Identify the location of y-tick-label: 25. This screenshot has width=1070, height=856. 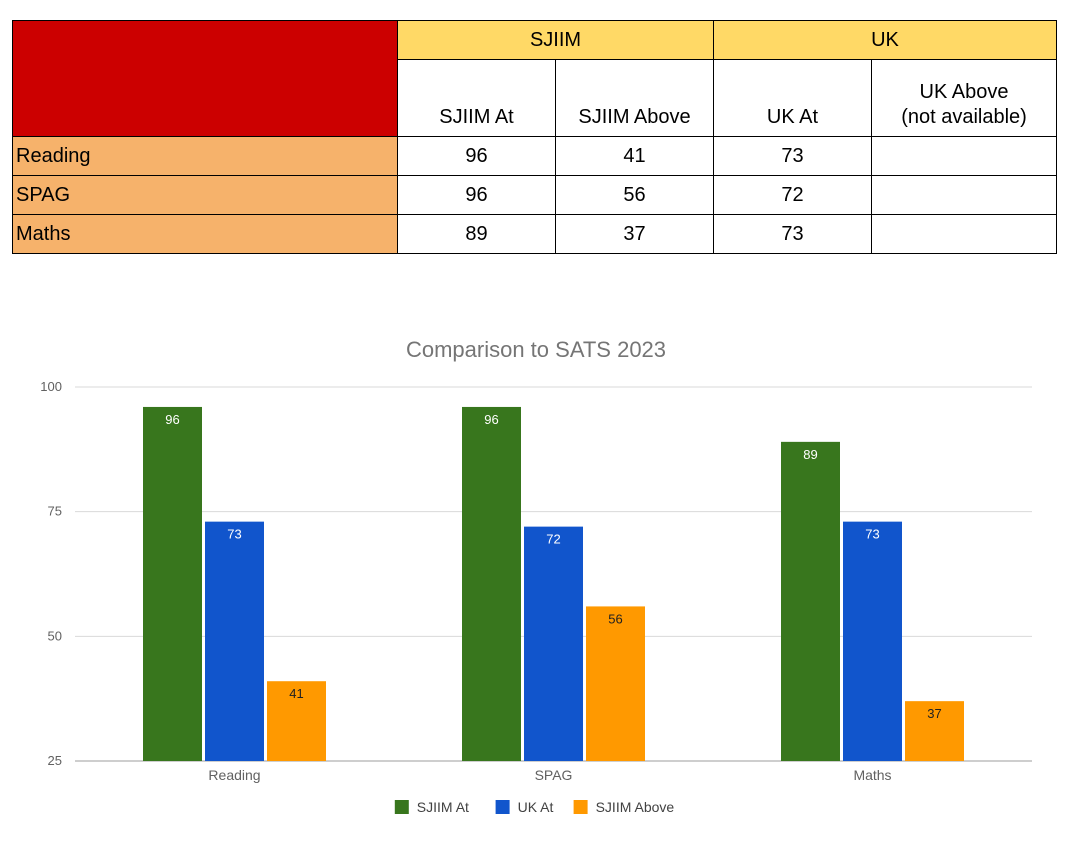
(55, 760).